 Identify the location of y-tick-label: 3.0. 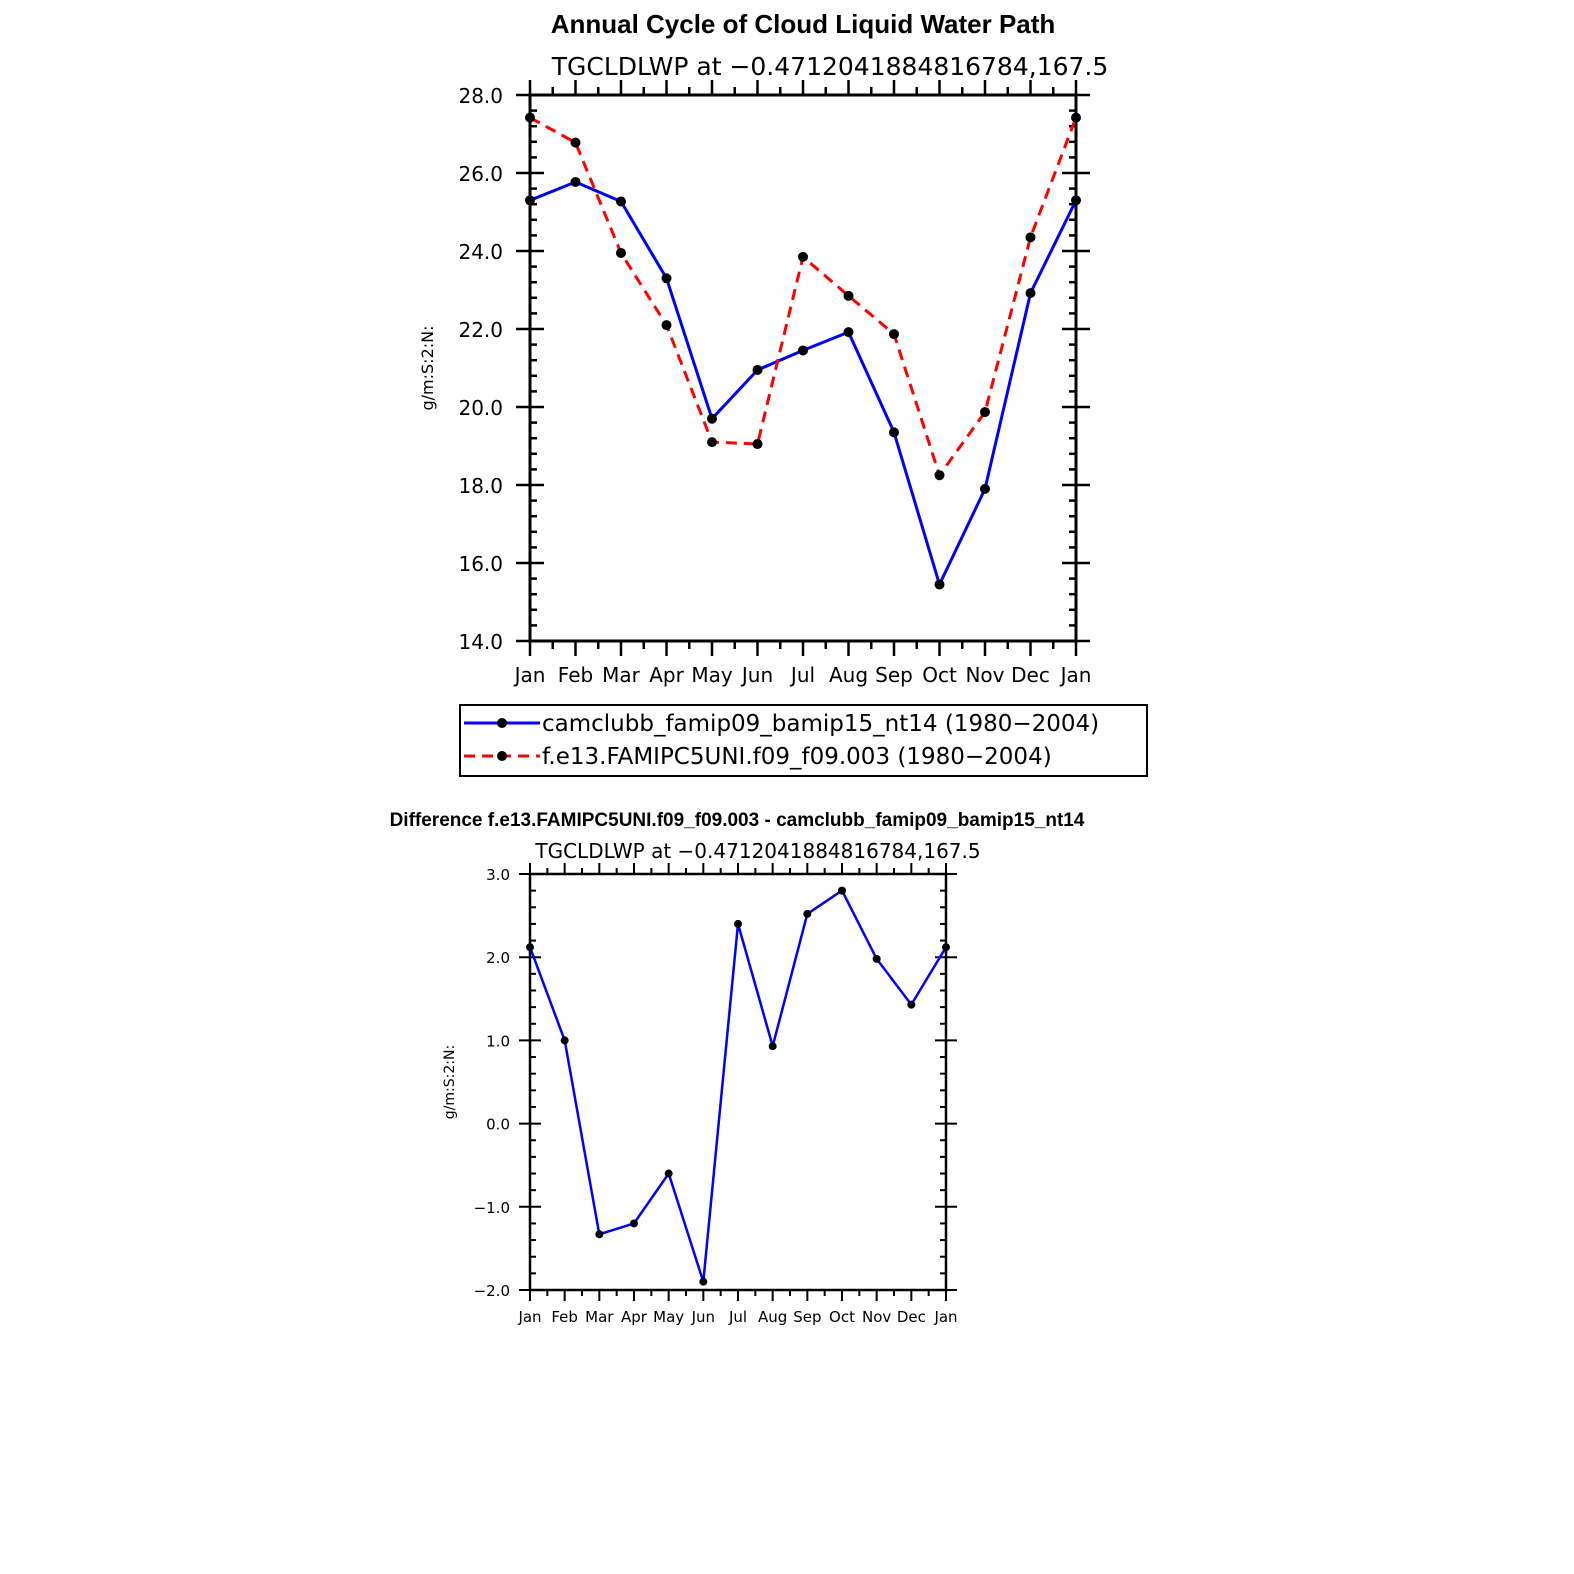
(498, 875).